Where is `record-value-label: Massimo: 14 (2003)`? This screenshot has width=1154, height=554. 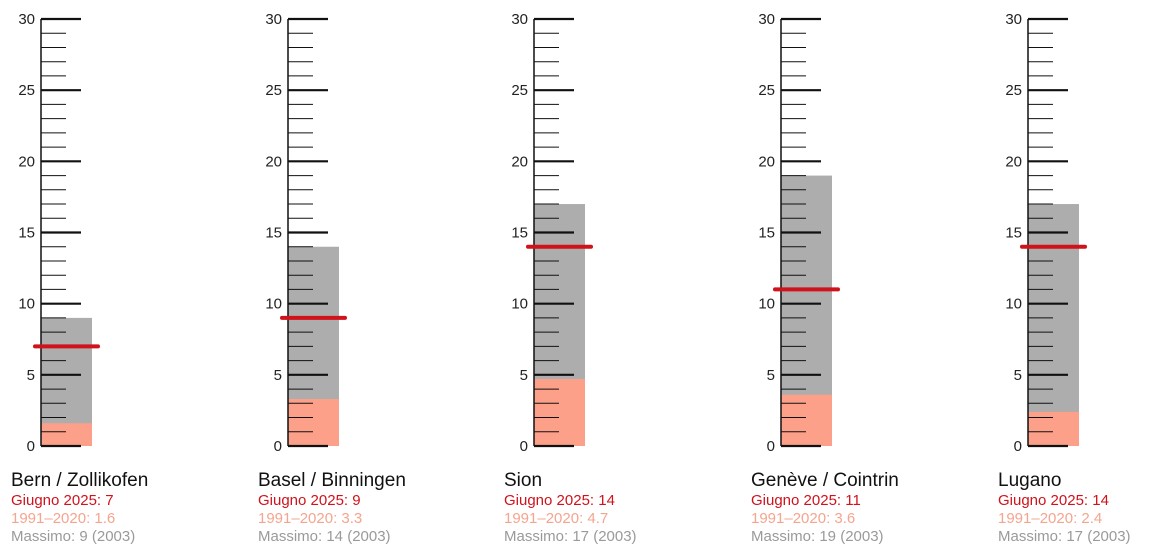 record-value-label: Massimo: 14 (2003) is located at coordinates (324, 536).